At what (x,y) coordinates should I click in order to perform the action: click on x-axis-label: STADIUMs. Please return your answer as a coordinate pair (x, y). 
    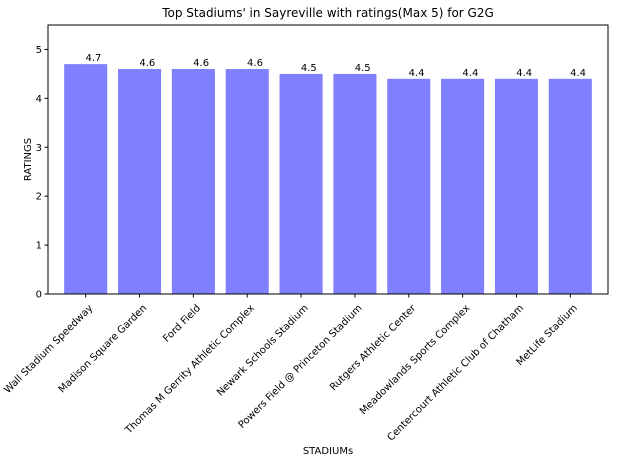
    Looking at the image, I should click on (328, 451).